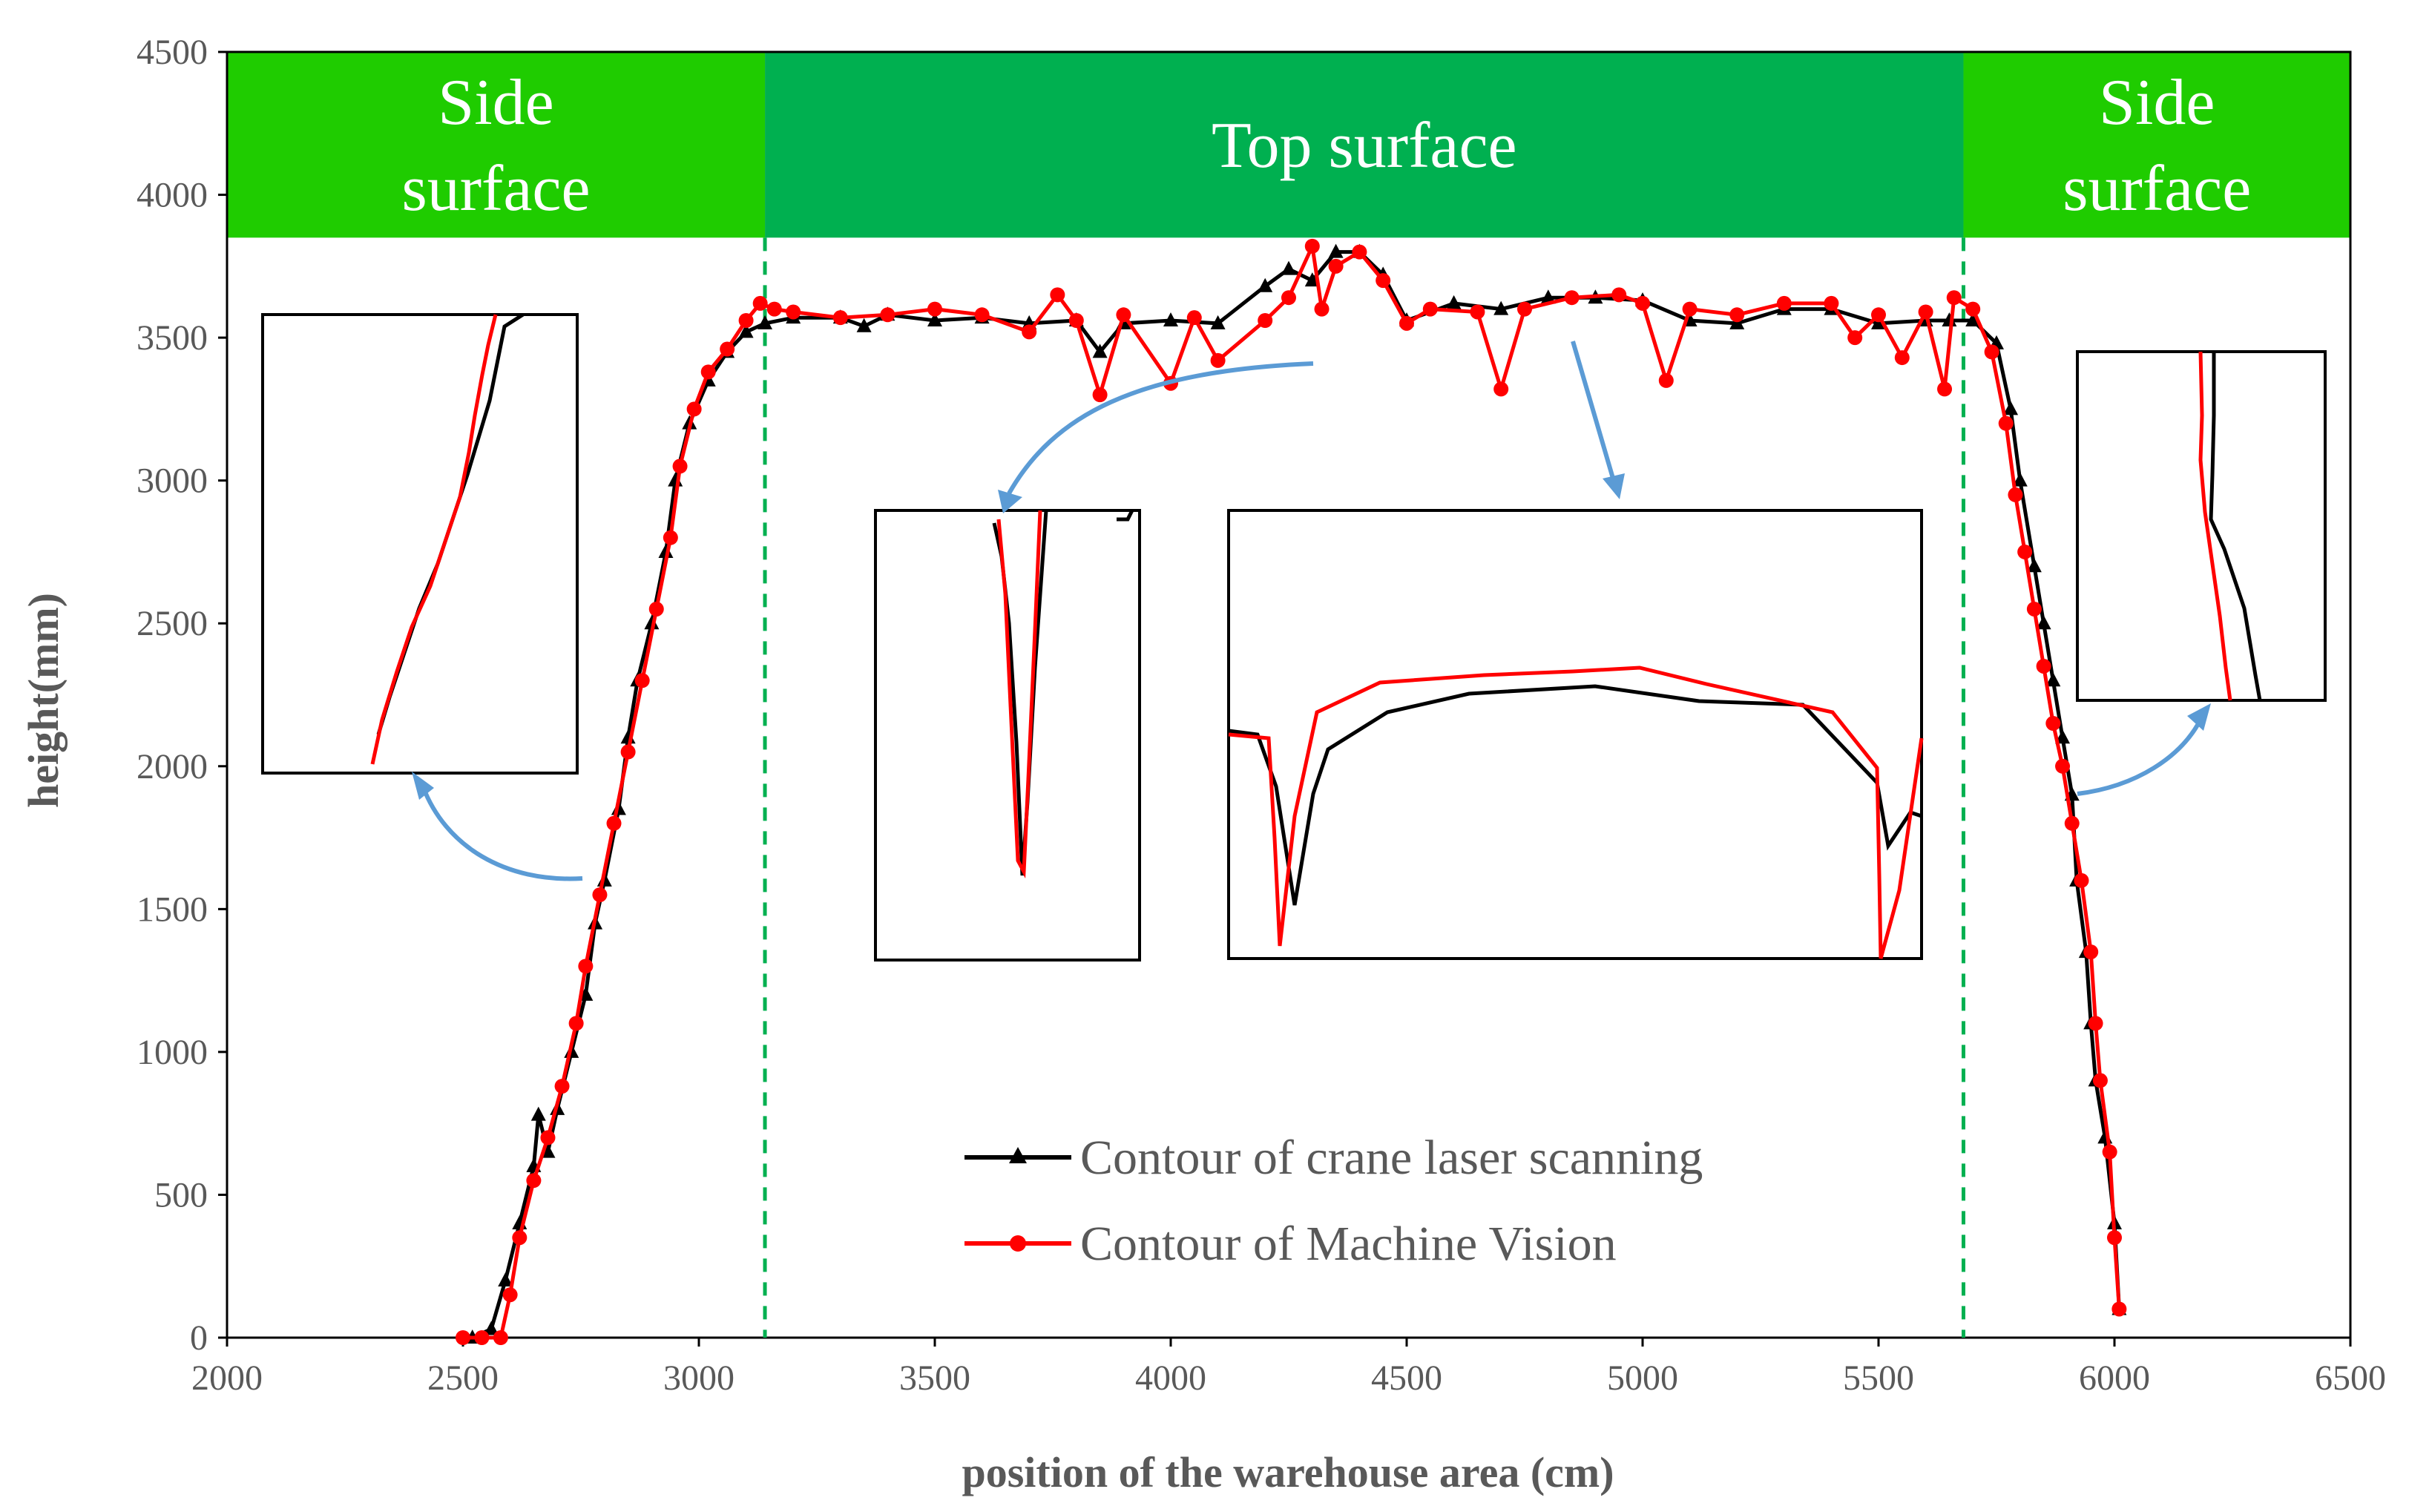  What do you see at coordinates (495, 103) in the screenshot?
I see `region-label-0-0: Side` at bounding box center [495, 103].